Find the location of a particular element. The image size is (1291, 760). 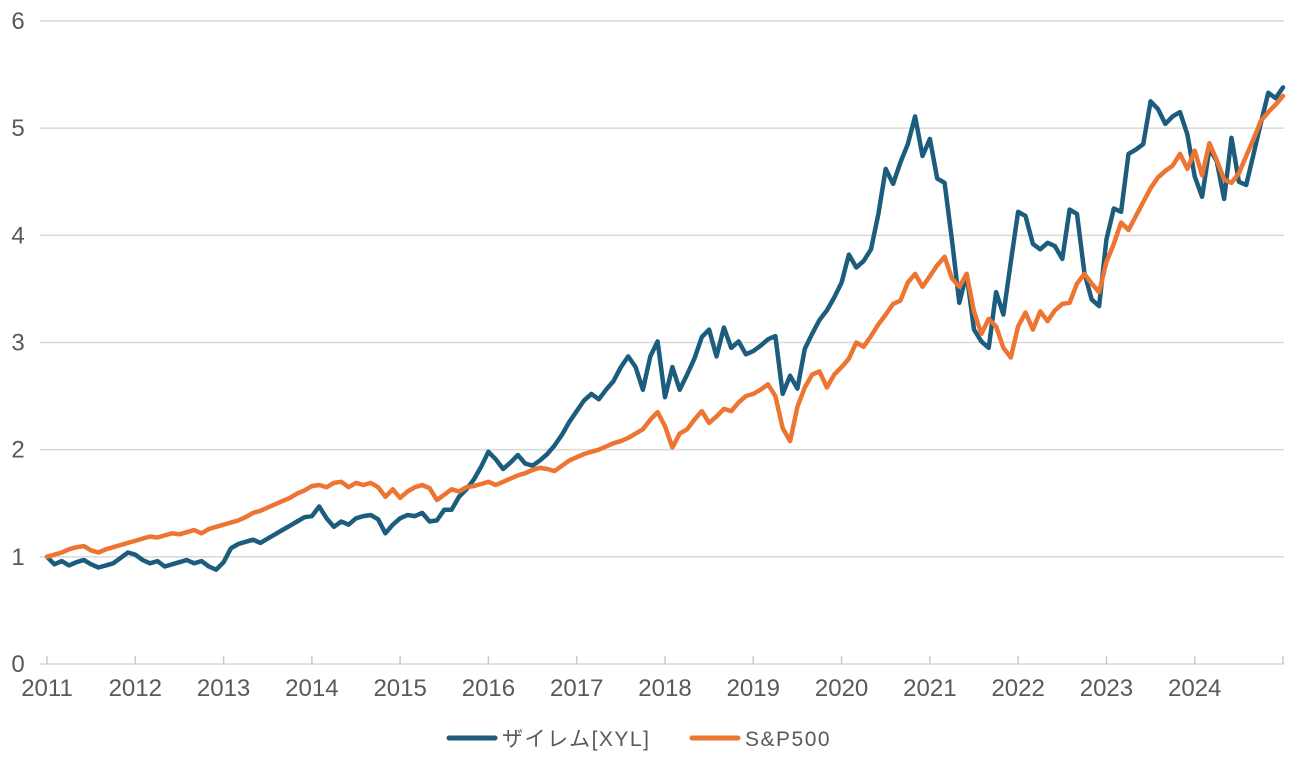

x-axis-label: 2016 is located at coordinates (488, 688).